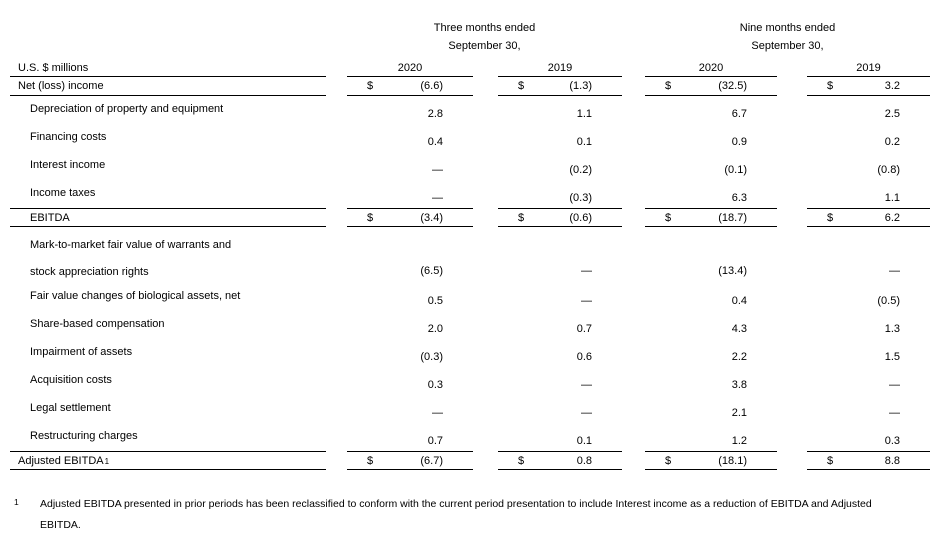  Describe the element at coordinates (435, 329) in the screenshot. I see `value-text: 2.0` at that location.